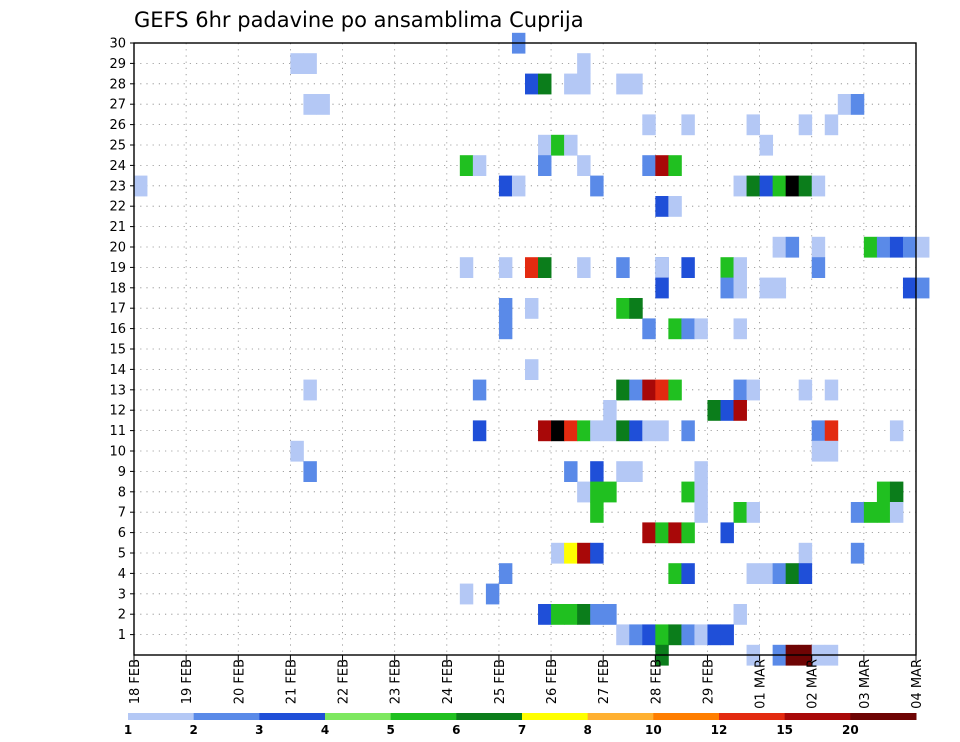 The image size is (960, 742). I want to click on colorbar-label: 12, so click(719, 730).